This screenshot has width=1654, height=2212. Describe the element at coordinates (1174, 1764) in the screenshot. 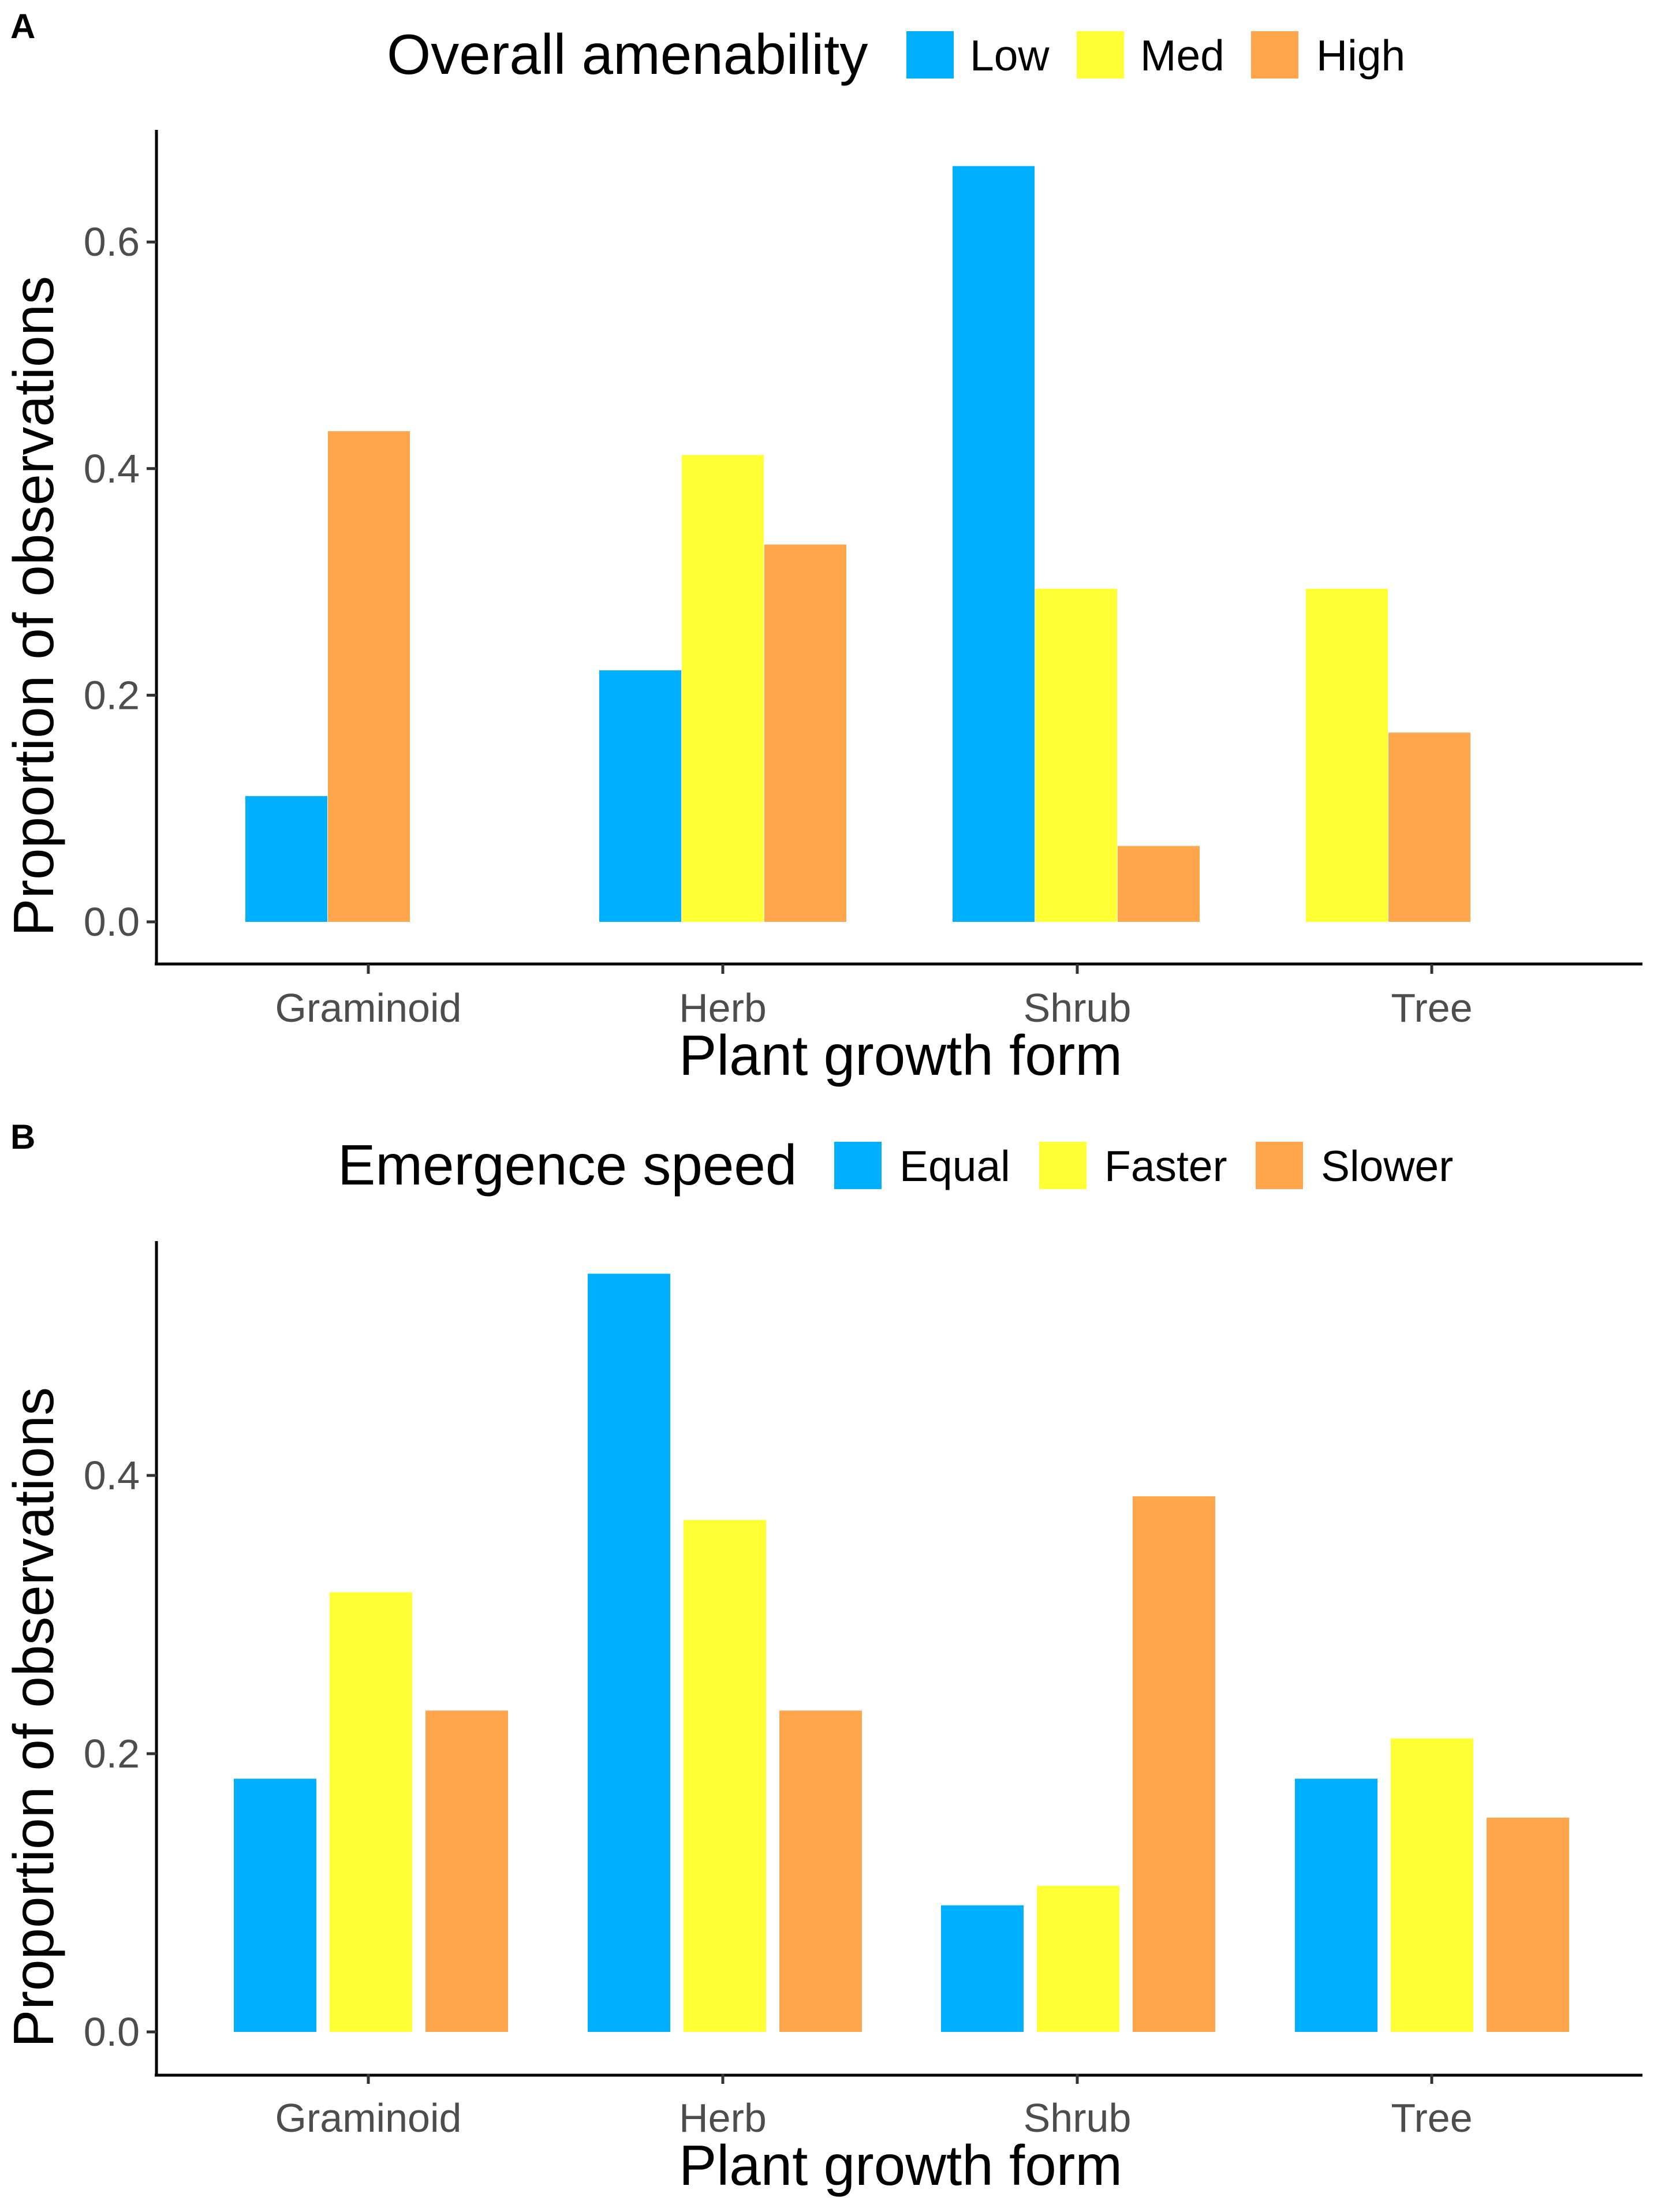

I see `panel-b-bar-slower-shrub` at that location.